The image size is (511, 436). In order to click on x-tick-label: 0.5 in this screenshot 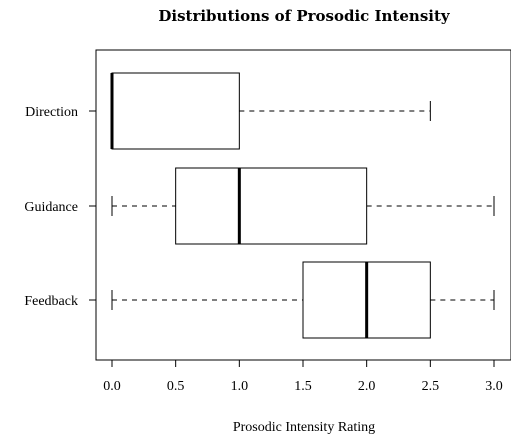, I will do `click(176, 386)`.